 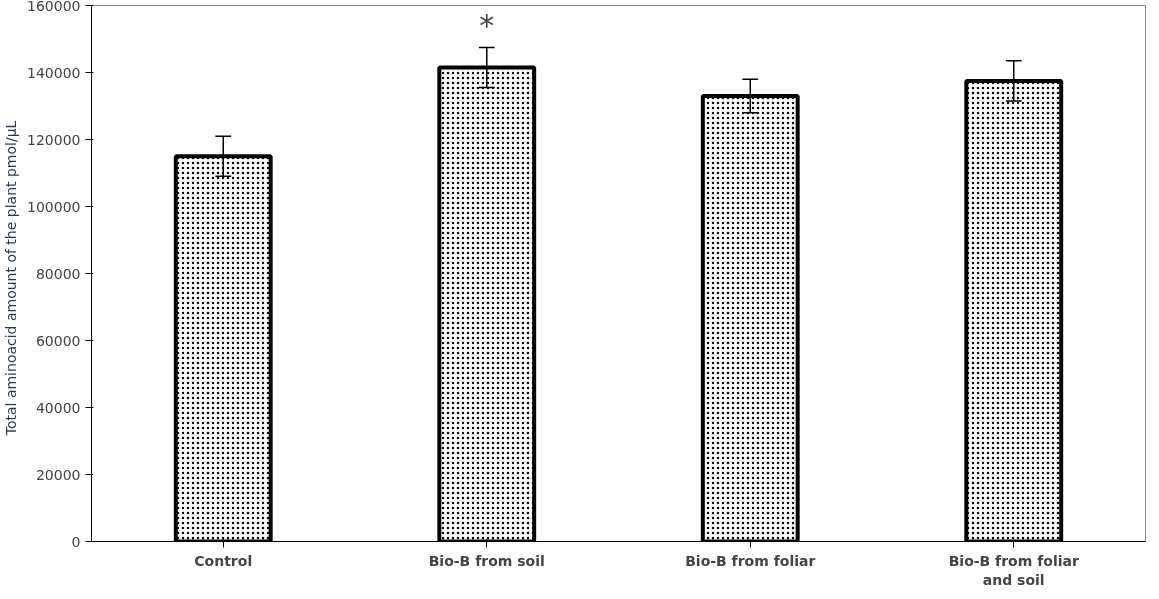 I want to click on annotation: *, so click(x=487, y=26).